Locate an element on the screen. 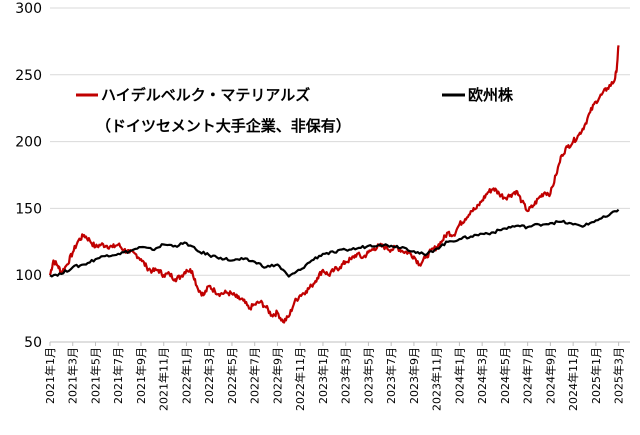 The width and height of the screenshot is (640, 435). x-tick-label: 2023年11月 is located at coordinates (437, 379).